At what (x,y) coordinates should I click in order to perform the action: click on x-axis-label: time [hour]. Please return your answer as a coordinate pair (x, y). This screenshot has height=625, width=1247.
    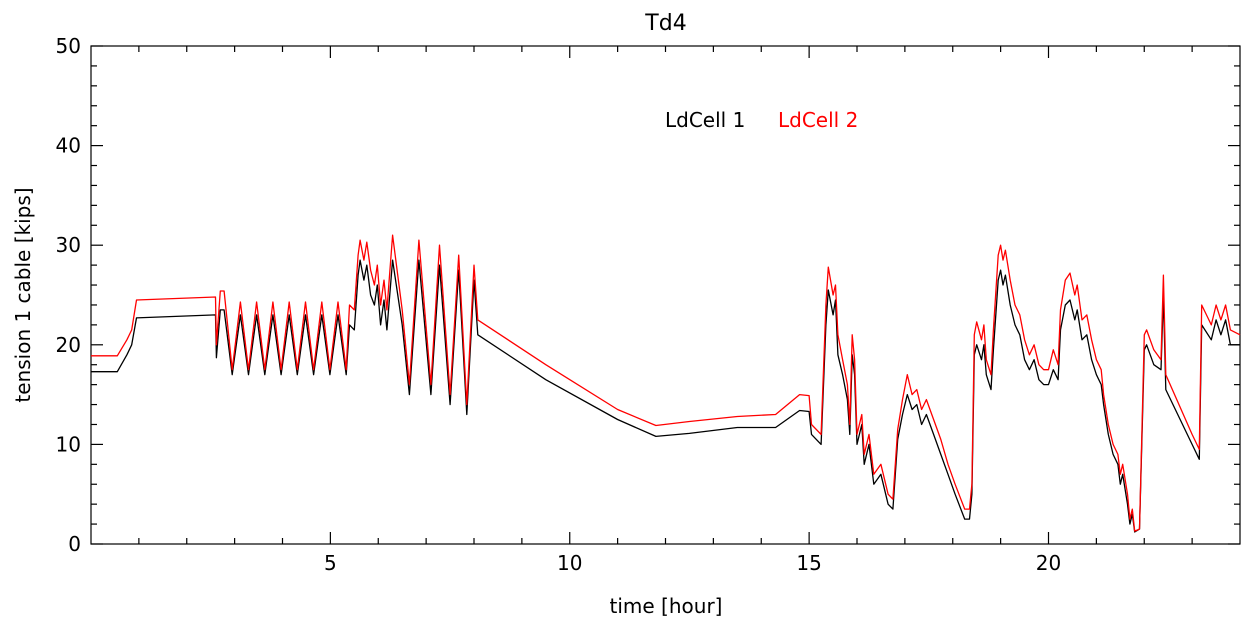
    Looking at the image, I should click on (666, 606).